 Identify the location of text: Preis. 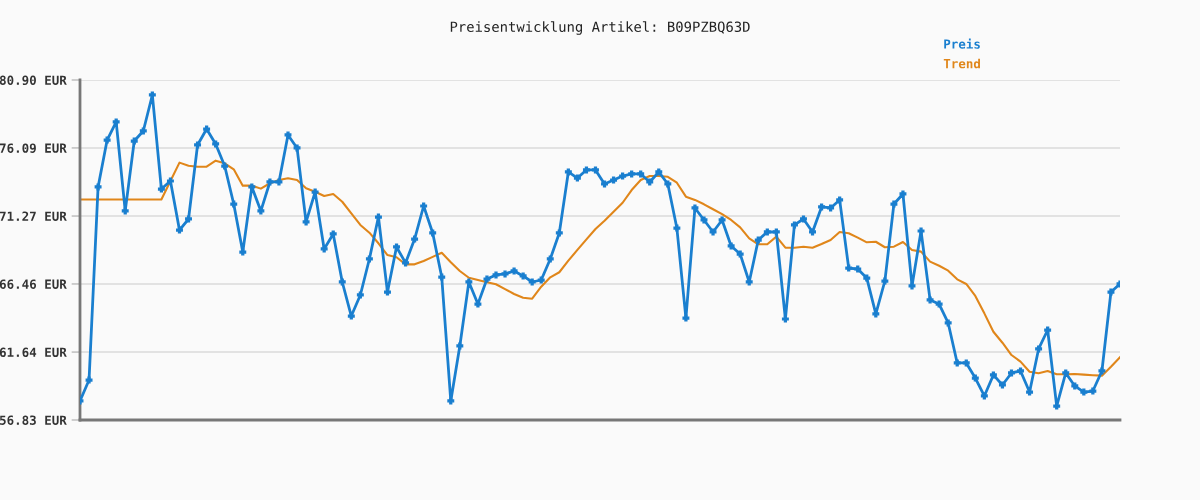
(962, 43).